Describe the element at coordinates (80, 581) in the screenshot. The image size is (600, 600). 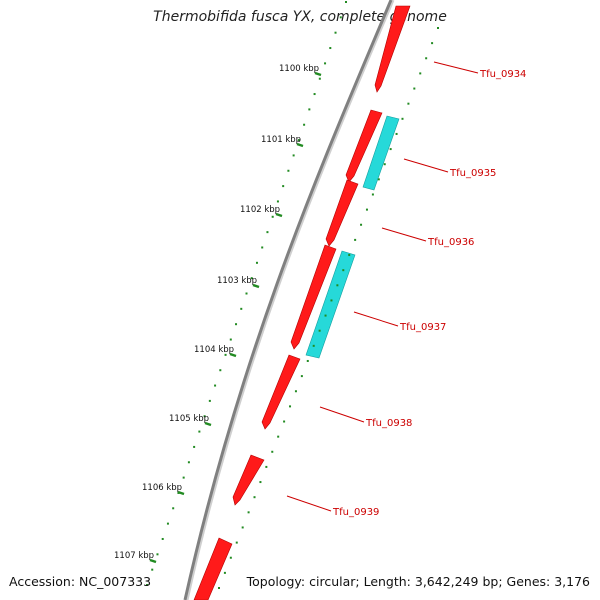
I see `accession-text: Accession: NC_007333` at that location.